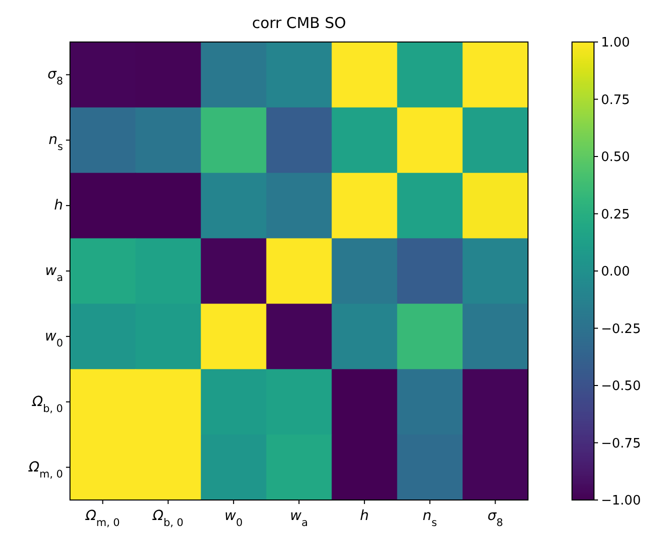 The image size is (667, 548). Describe the element at coordinates (58, 206) in the screenshot. I see `y-tick-label: h` at that location.